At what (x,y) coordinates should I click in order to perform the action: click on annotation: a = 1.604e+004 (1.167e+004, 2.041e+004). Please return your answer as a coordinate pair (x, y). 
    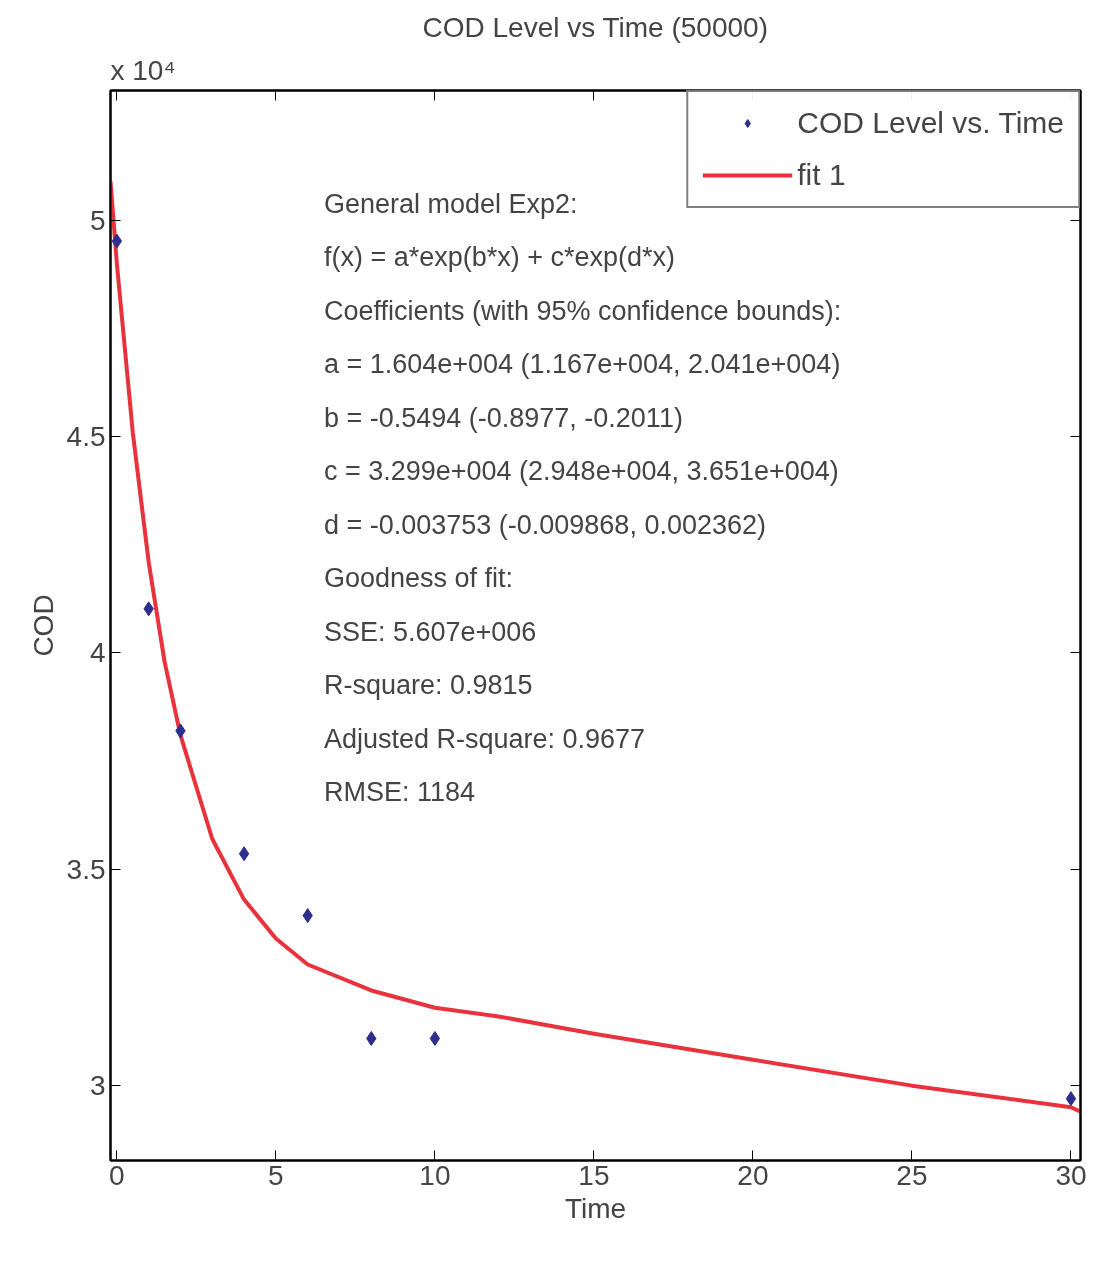
    Looking at the image, I should click on (582, 364).